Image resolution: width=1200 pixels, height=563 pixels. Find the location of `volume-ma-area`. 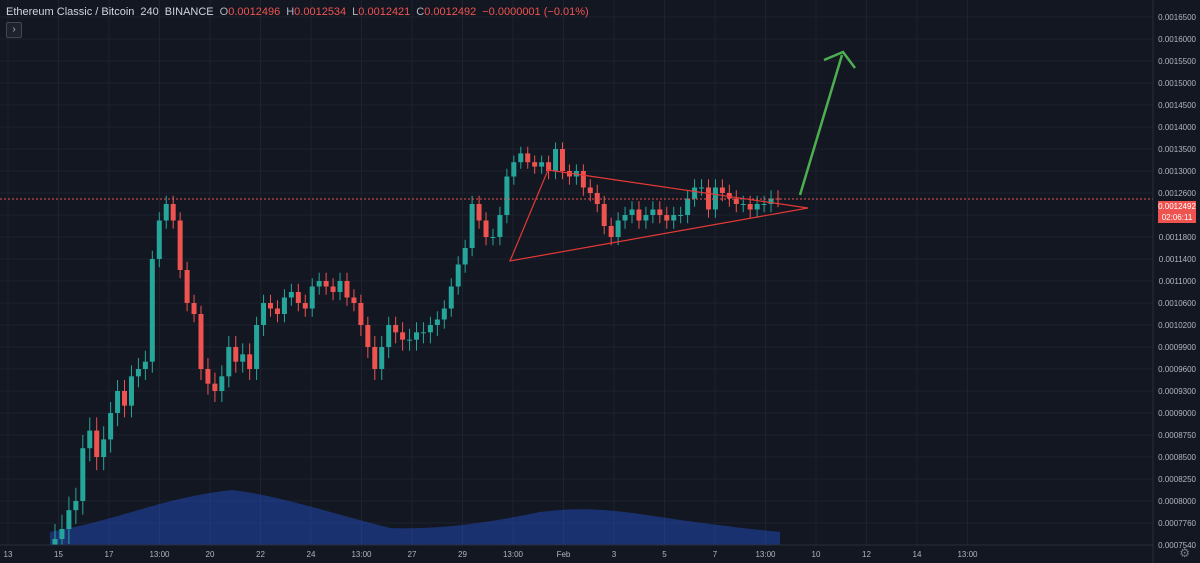

volume-ma-area is located at coordinates (415, 517).